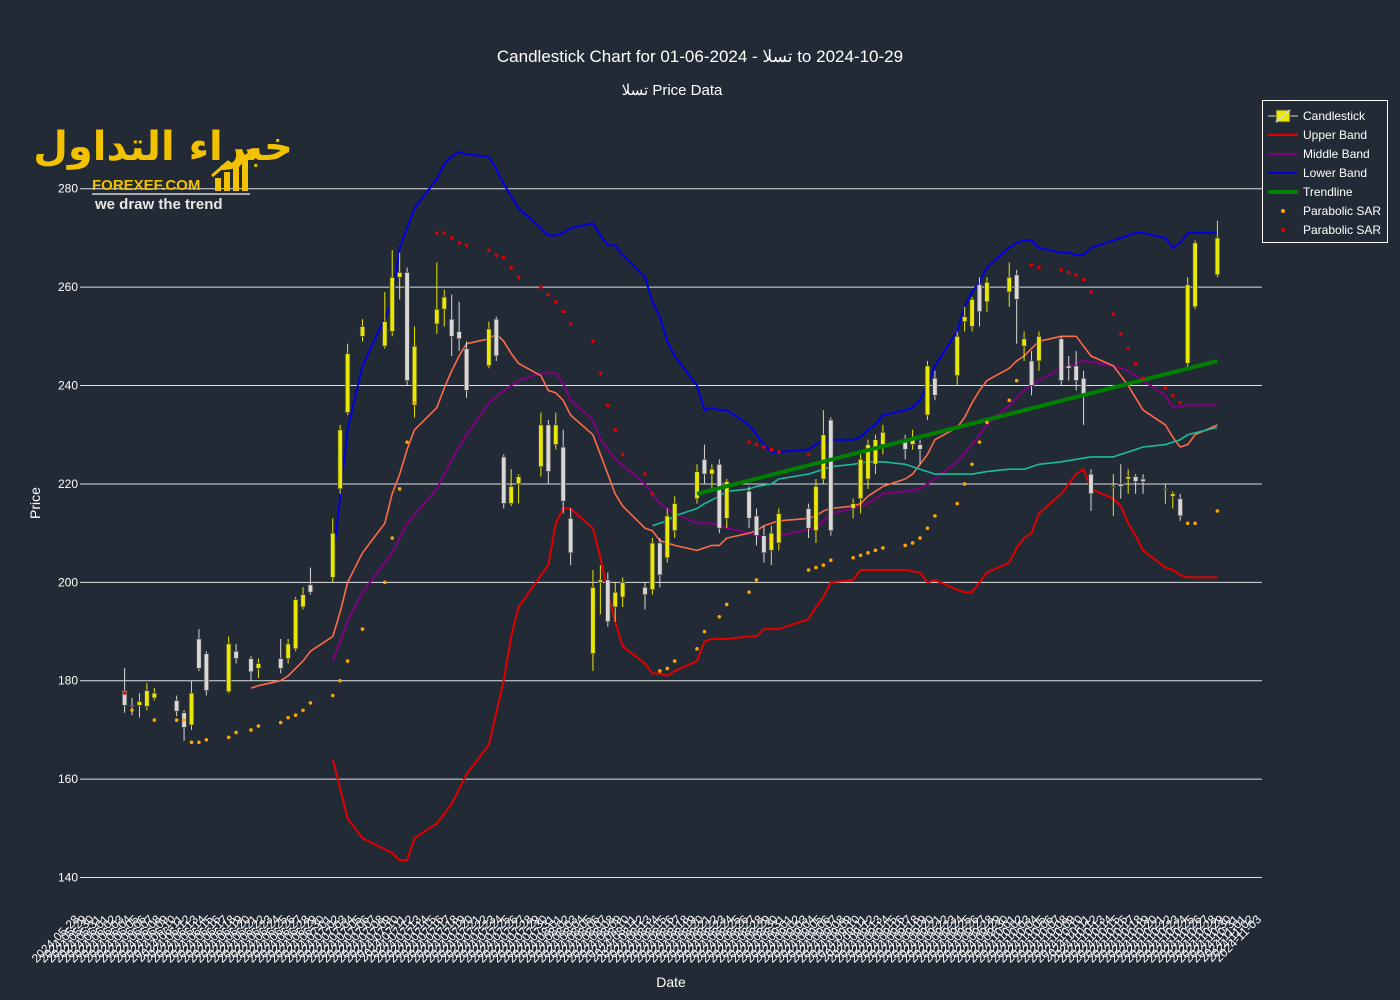 The width and height of the screenshot is (1400, 1000). What do you see at coordinates (1325, 171) in the screenshot?
I see `legend-box` at bounding box center [1325, 171].